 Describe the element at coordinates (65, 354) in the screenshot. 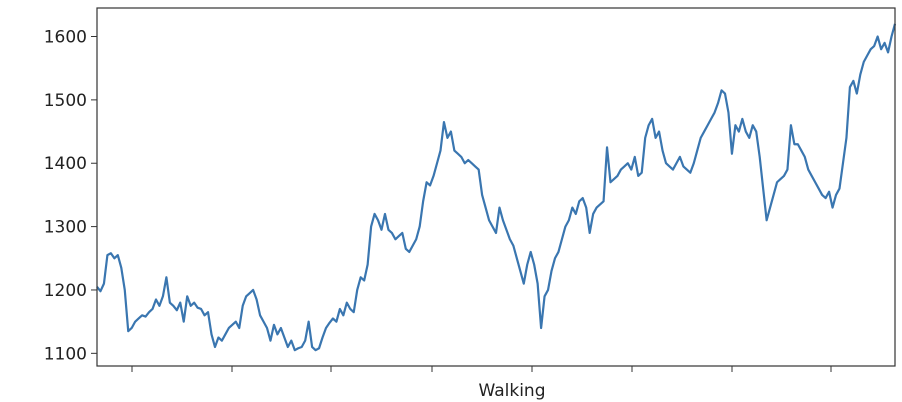

I see `y-tick-label: 1100` at that location.